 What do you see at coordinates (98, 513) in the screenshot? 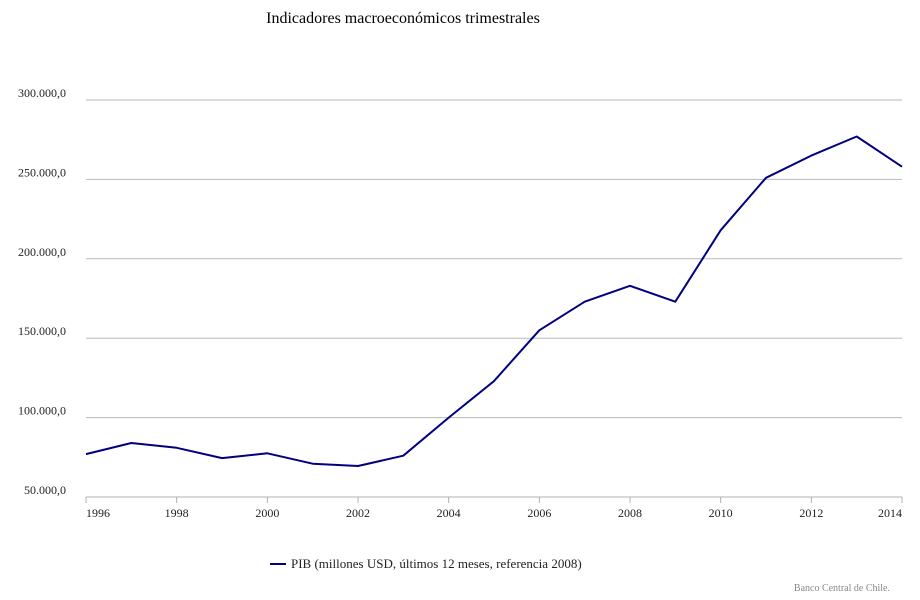
I see `x-tick-label: 1996` at bounding box center [98, 513].